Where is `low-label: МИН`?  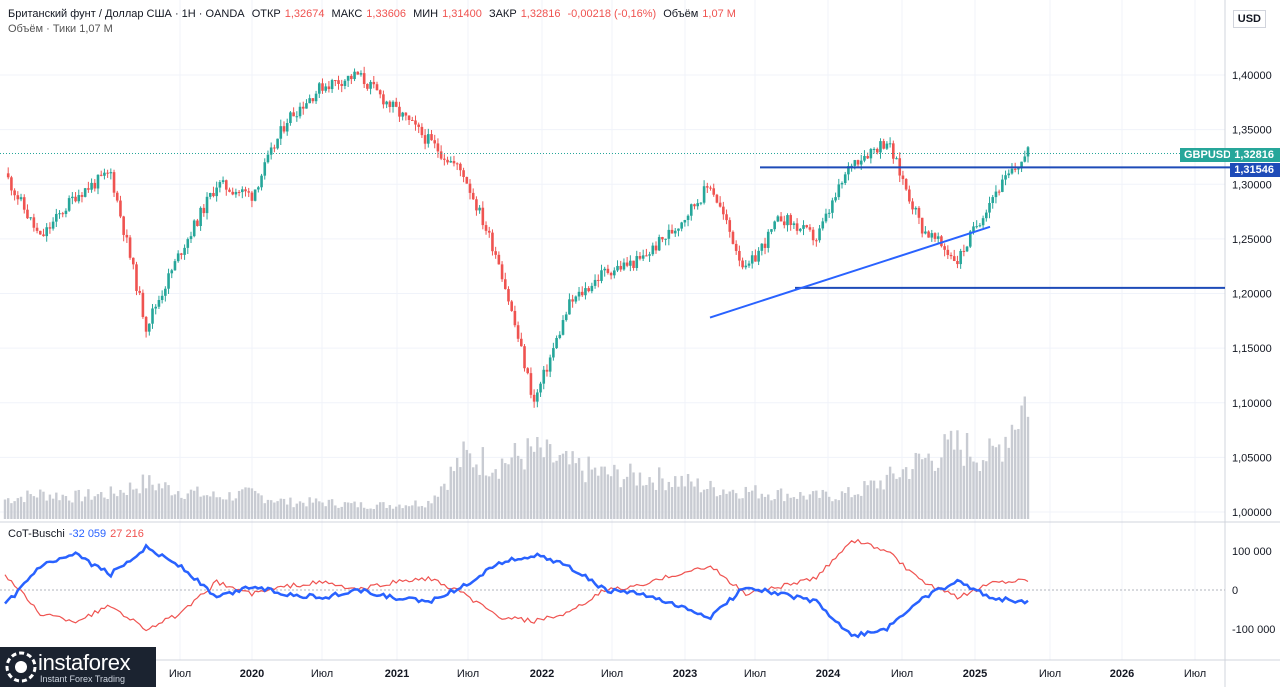 low-label: МИН is located at coordinates (426, 14).